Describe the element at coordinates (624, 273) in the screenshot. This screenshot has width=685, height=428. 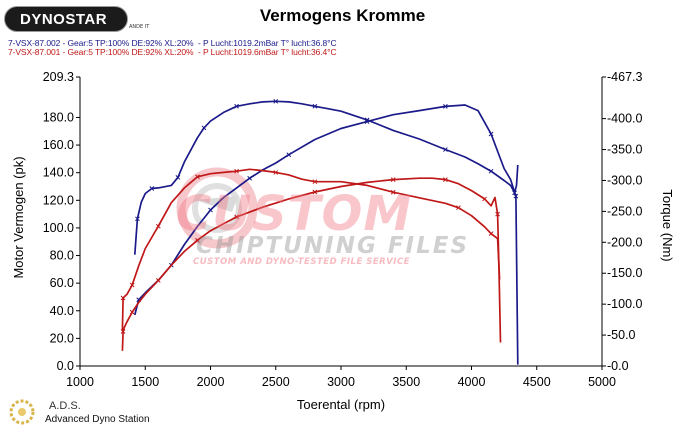
I see `y-tick-label-right: -150.0` at that location.